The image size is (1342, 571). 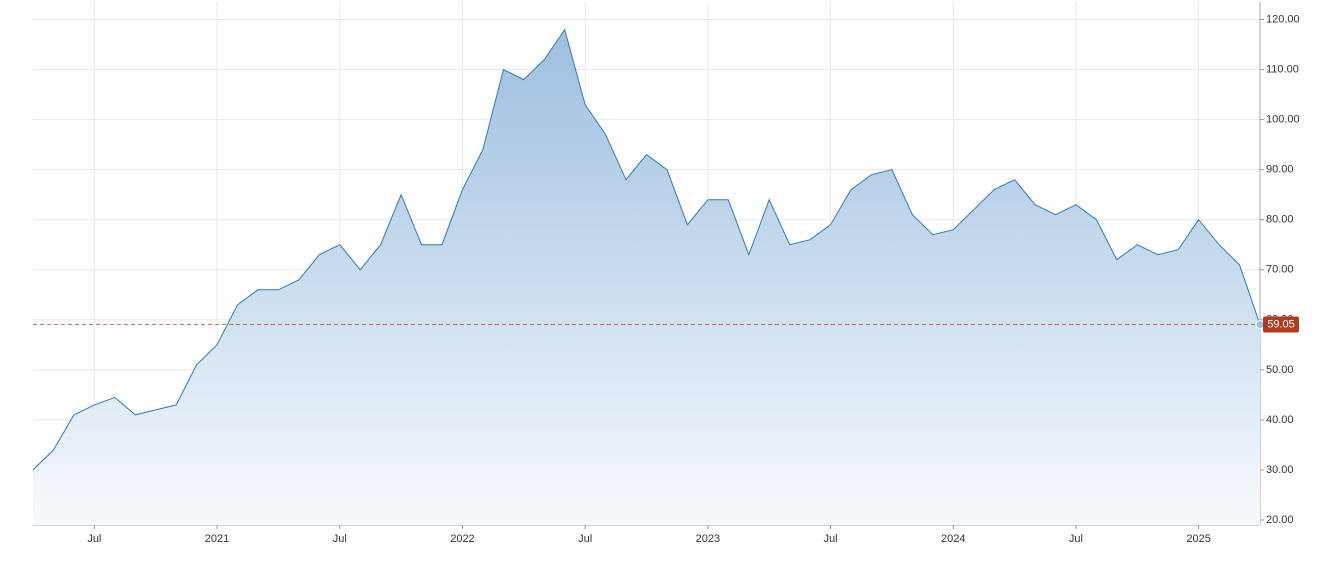 What do you see at coordinates (1283, 19) in the screenshot?
I see `y-tick-label: 120.00` at bounding box center [1283, 19].